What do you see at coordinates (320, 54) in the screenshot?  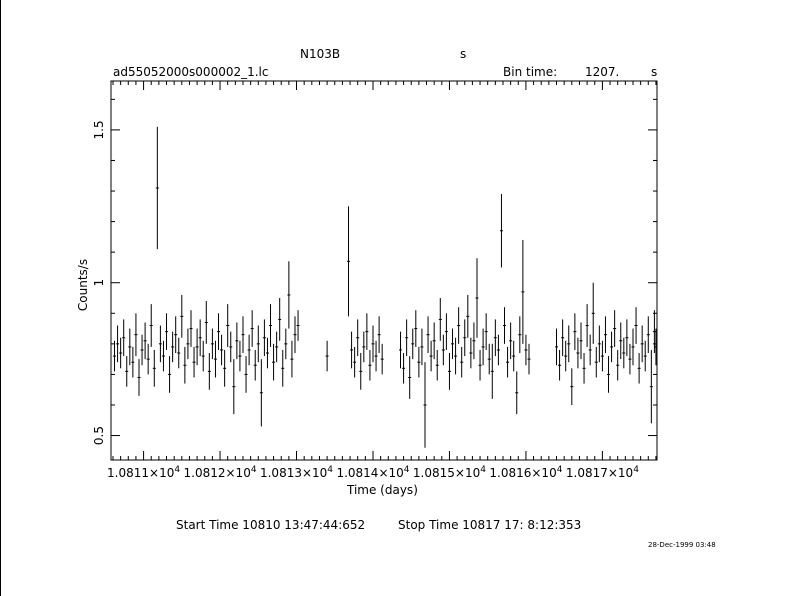 I see `object-name: N103B` at bounding box center [320, 54].